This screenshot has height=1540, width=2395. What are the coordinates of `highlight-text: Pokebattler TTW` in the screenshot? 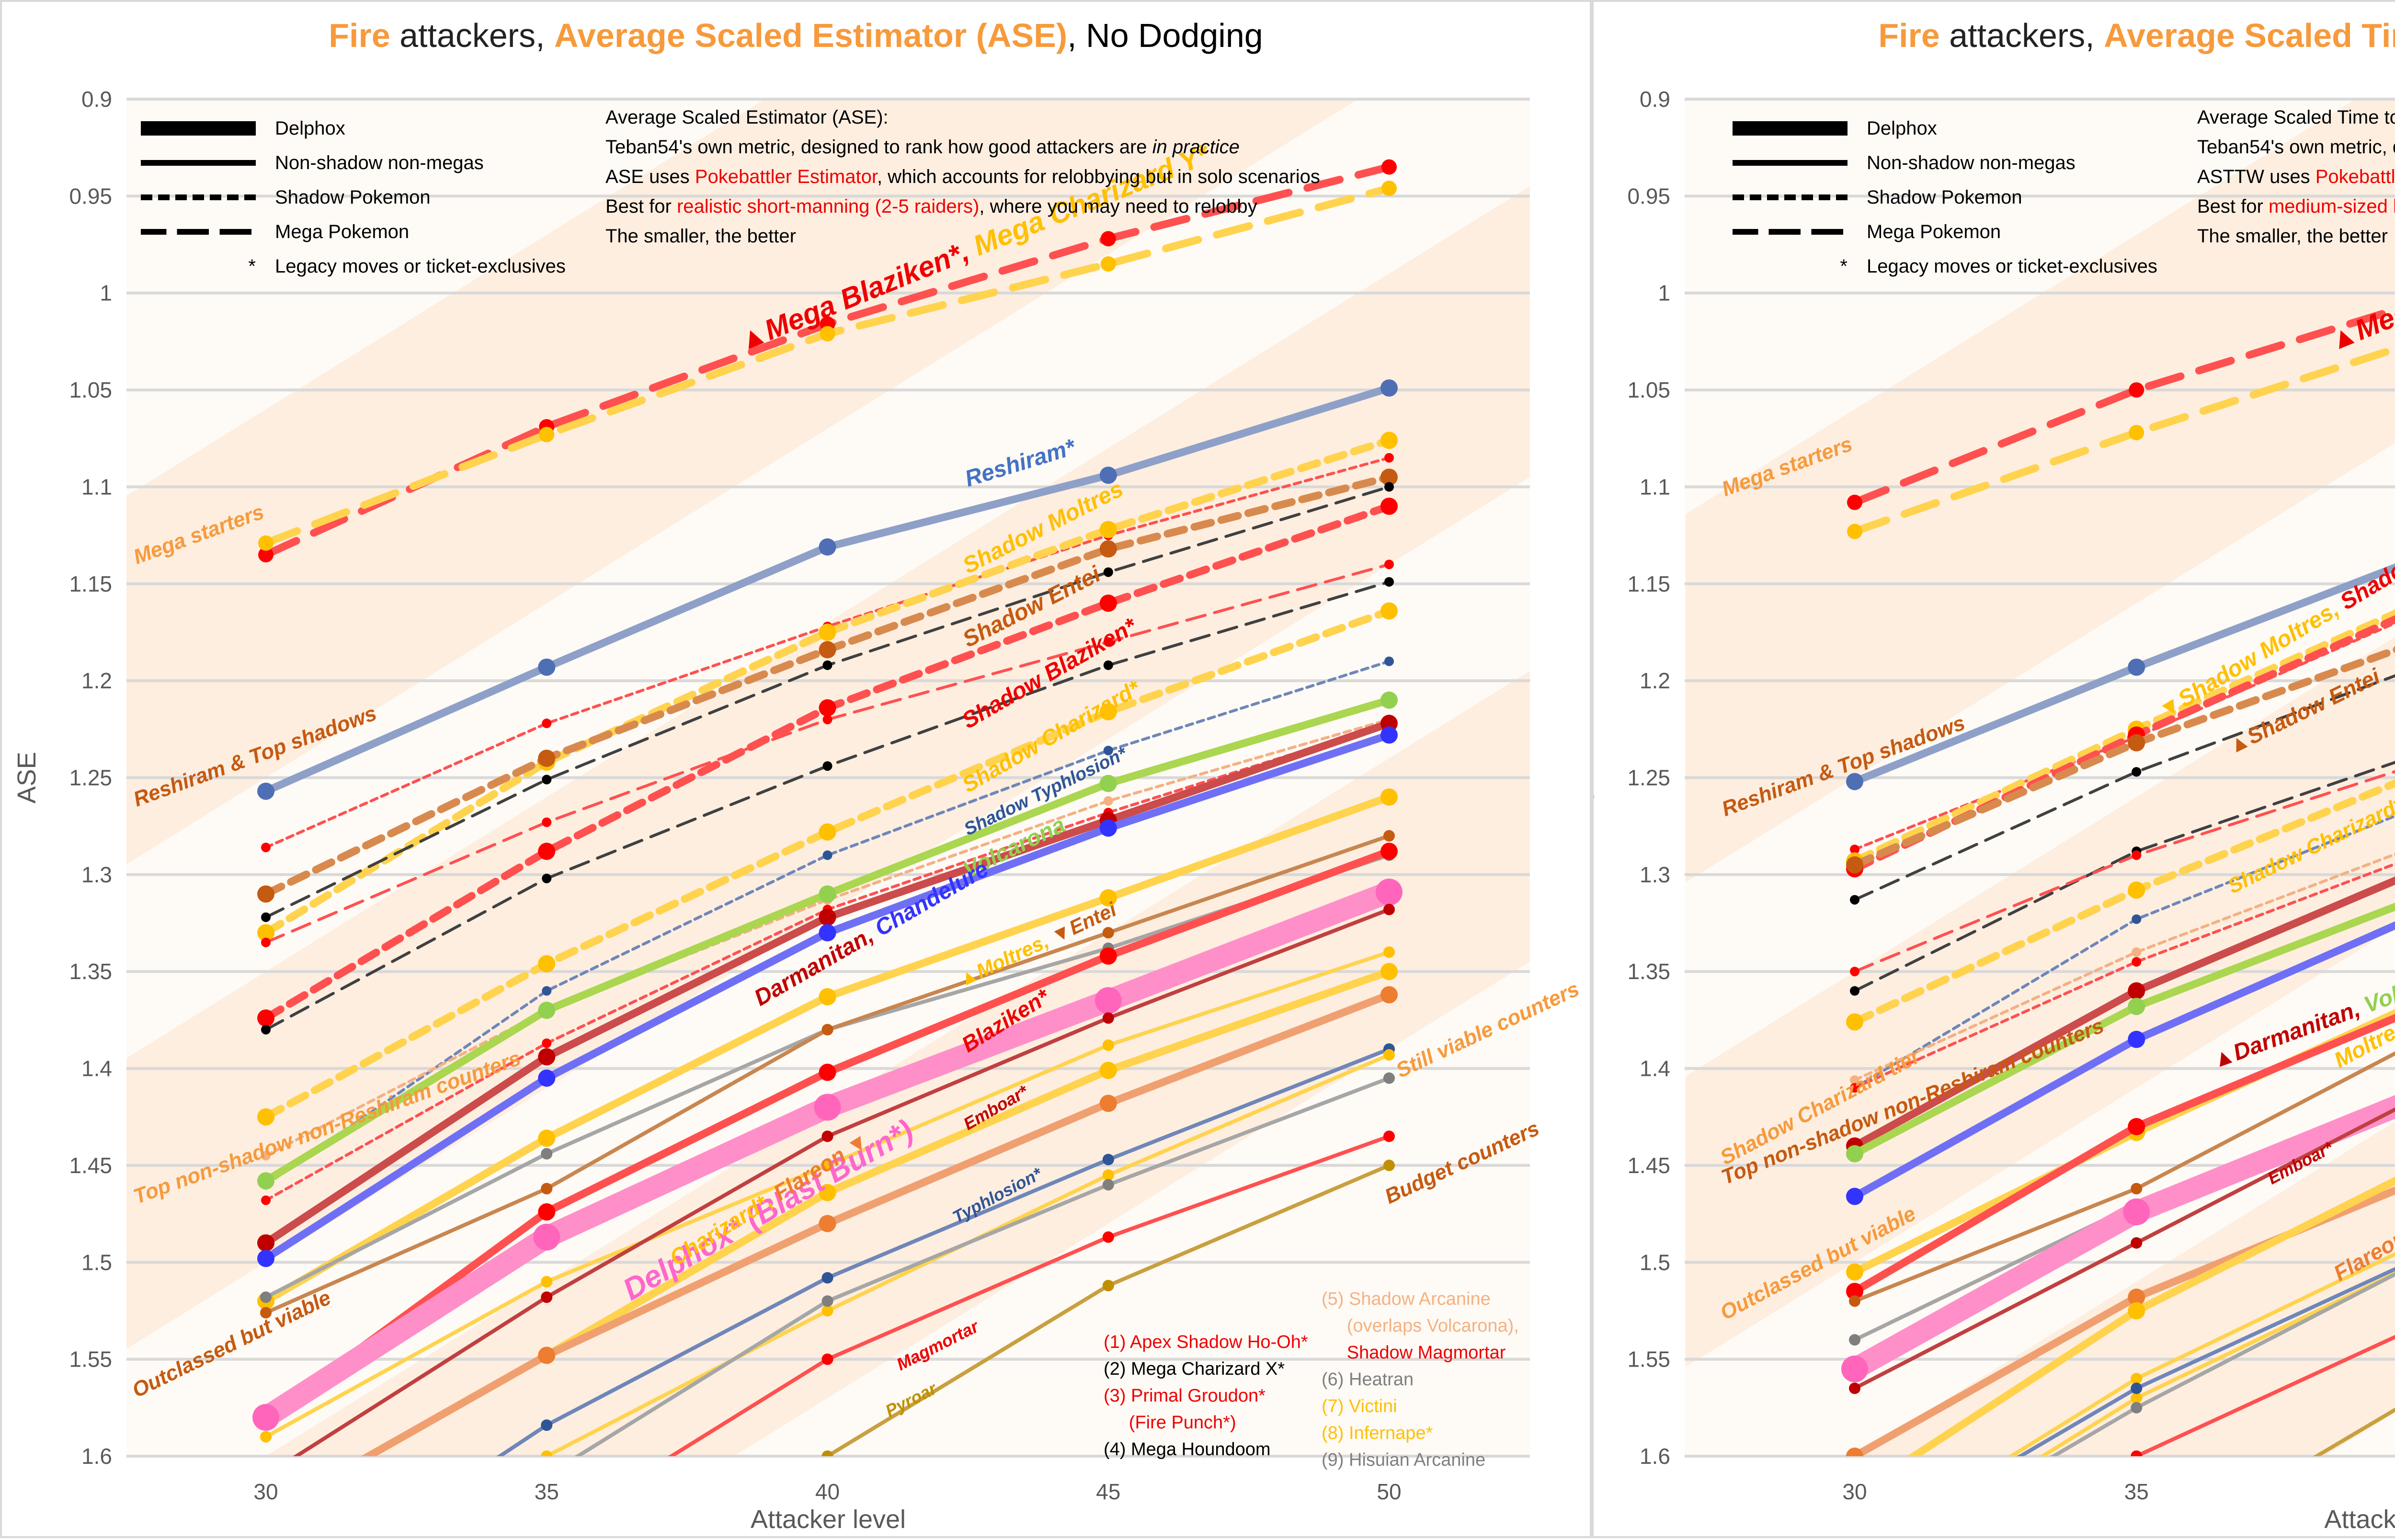 It's located at (2355, 176).